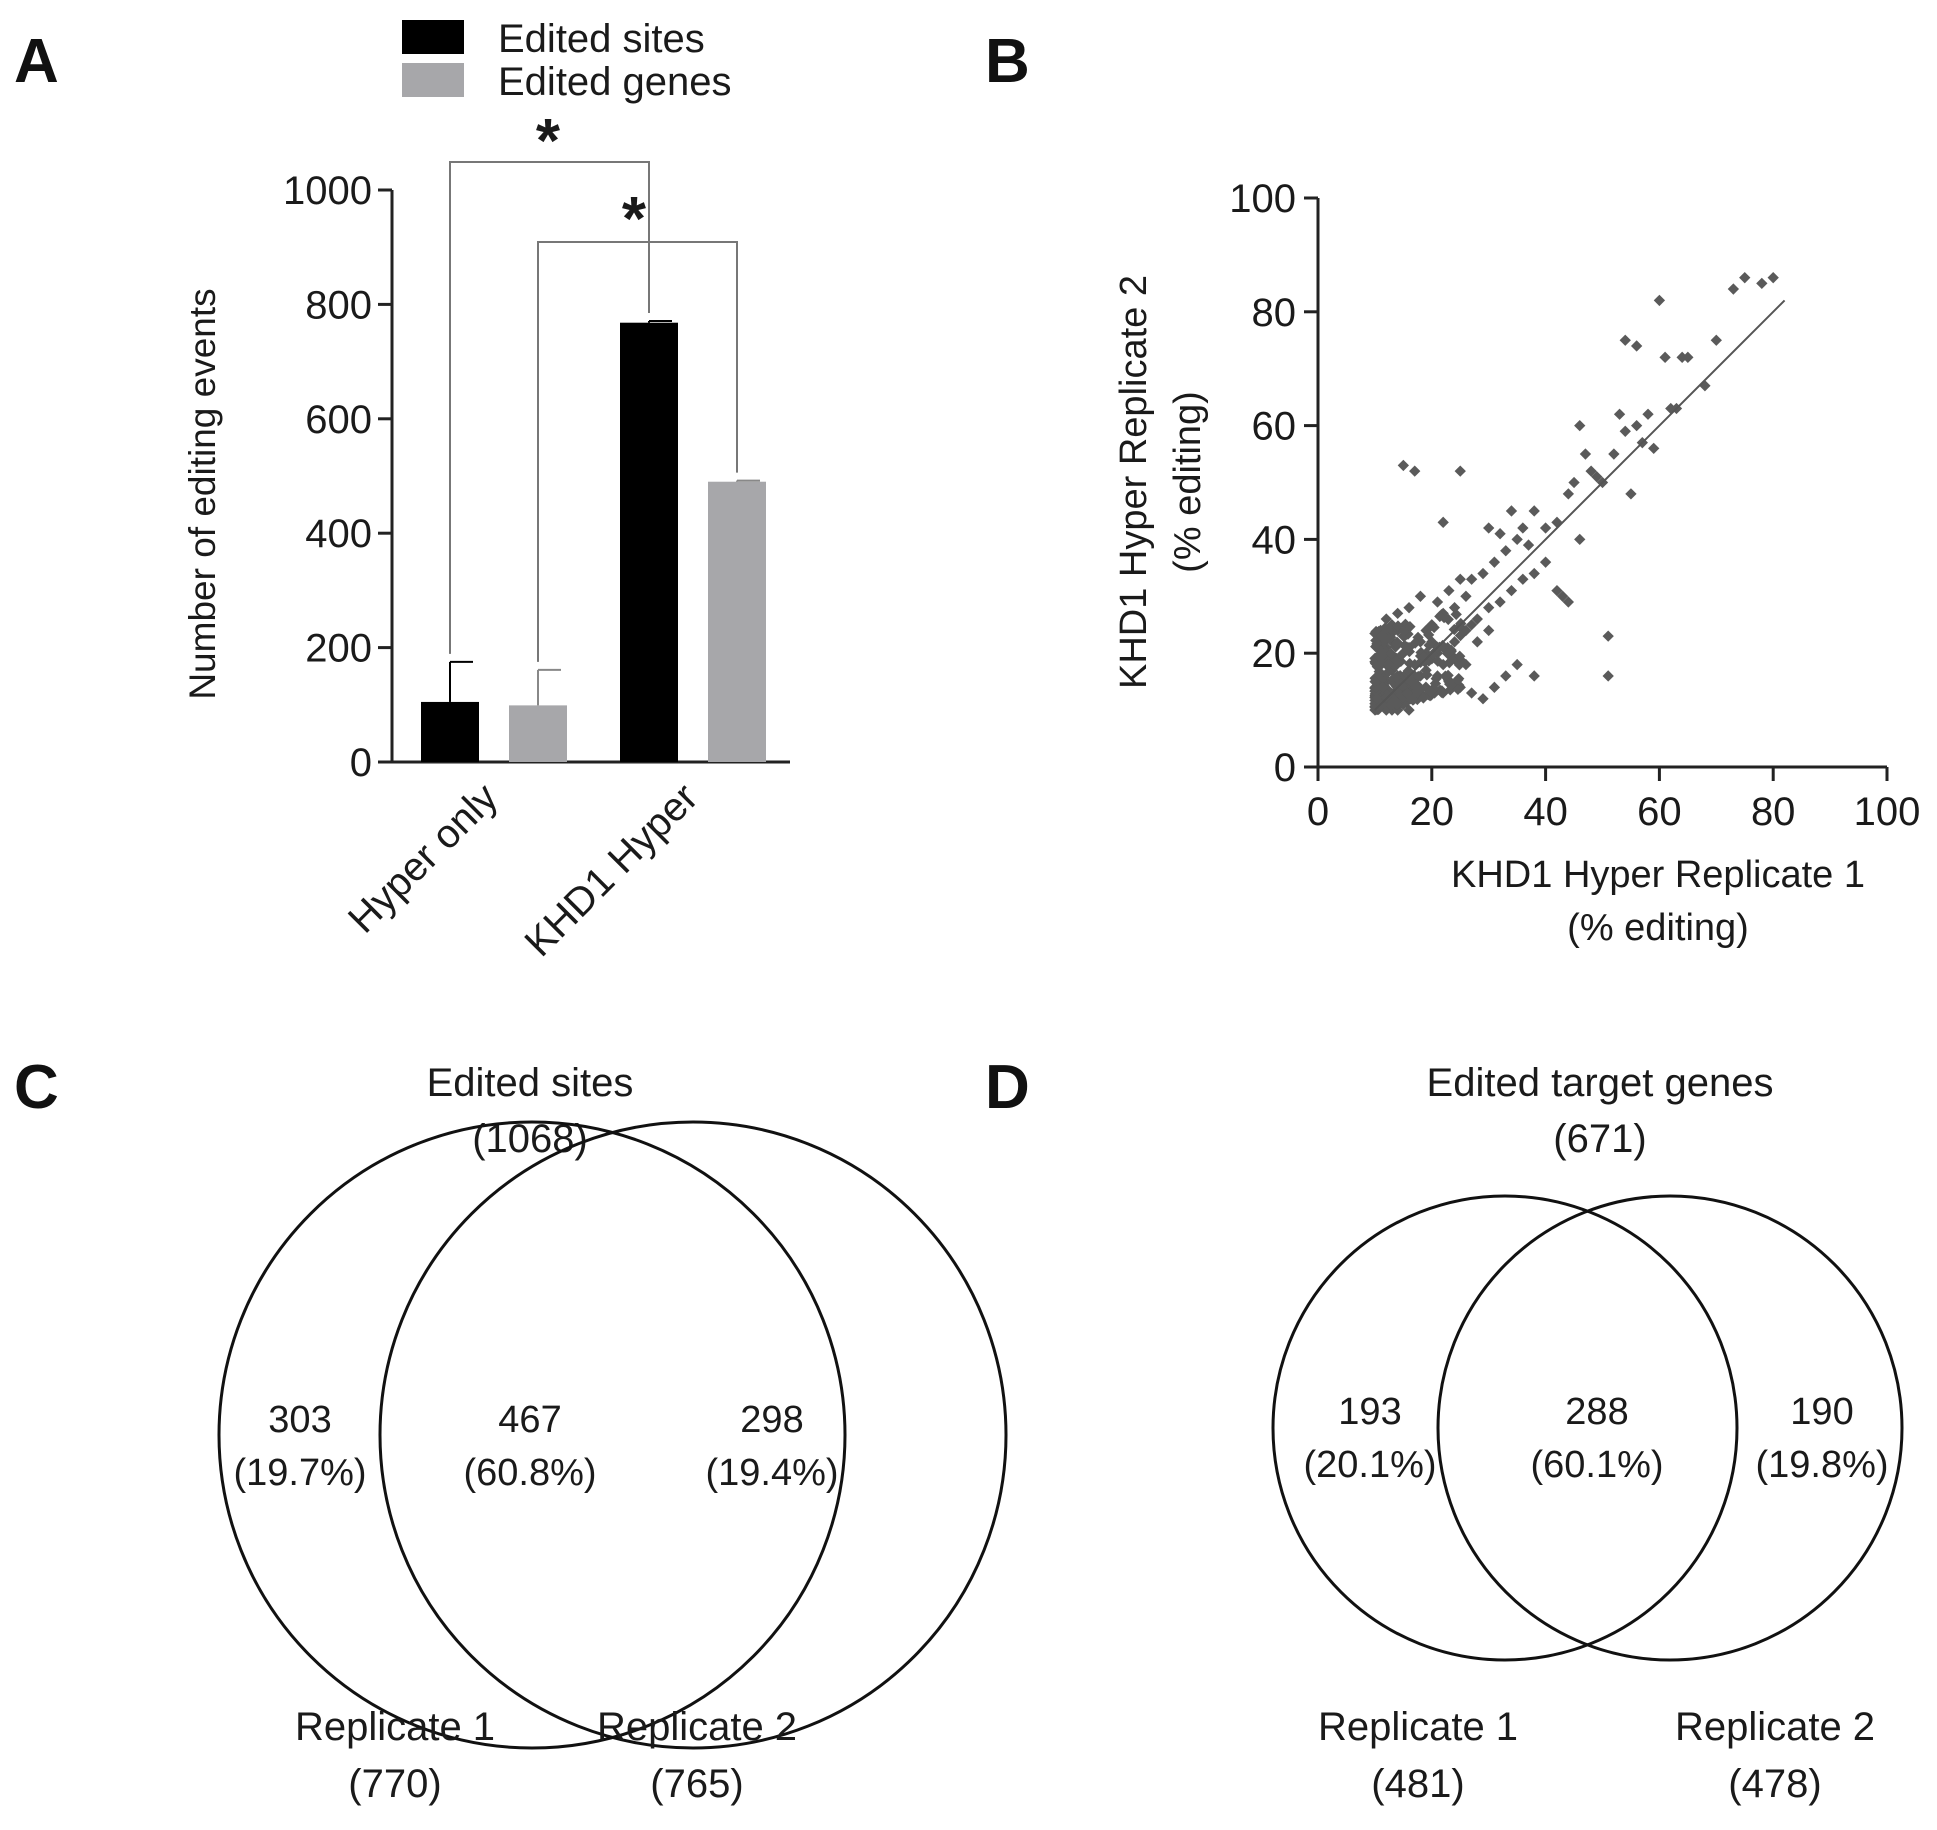 The height and width of the screenshot is (1830, 1937). Describe the element at coordinates (771, 1420) in the screenshot. I see `venn-c-right-count: 298` at that location.